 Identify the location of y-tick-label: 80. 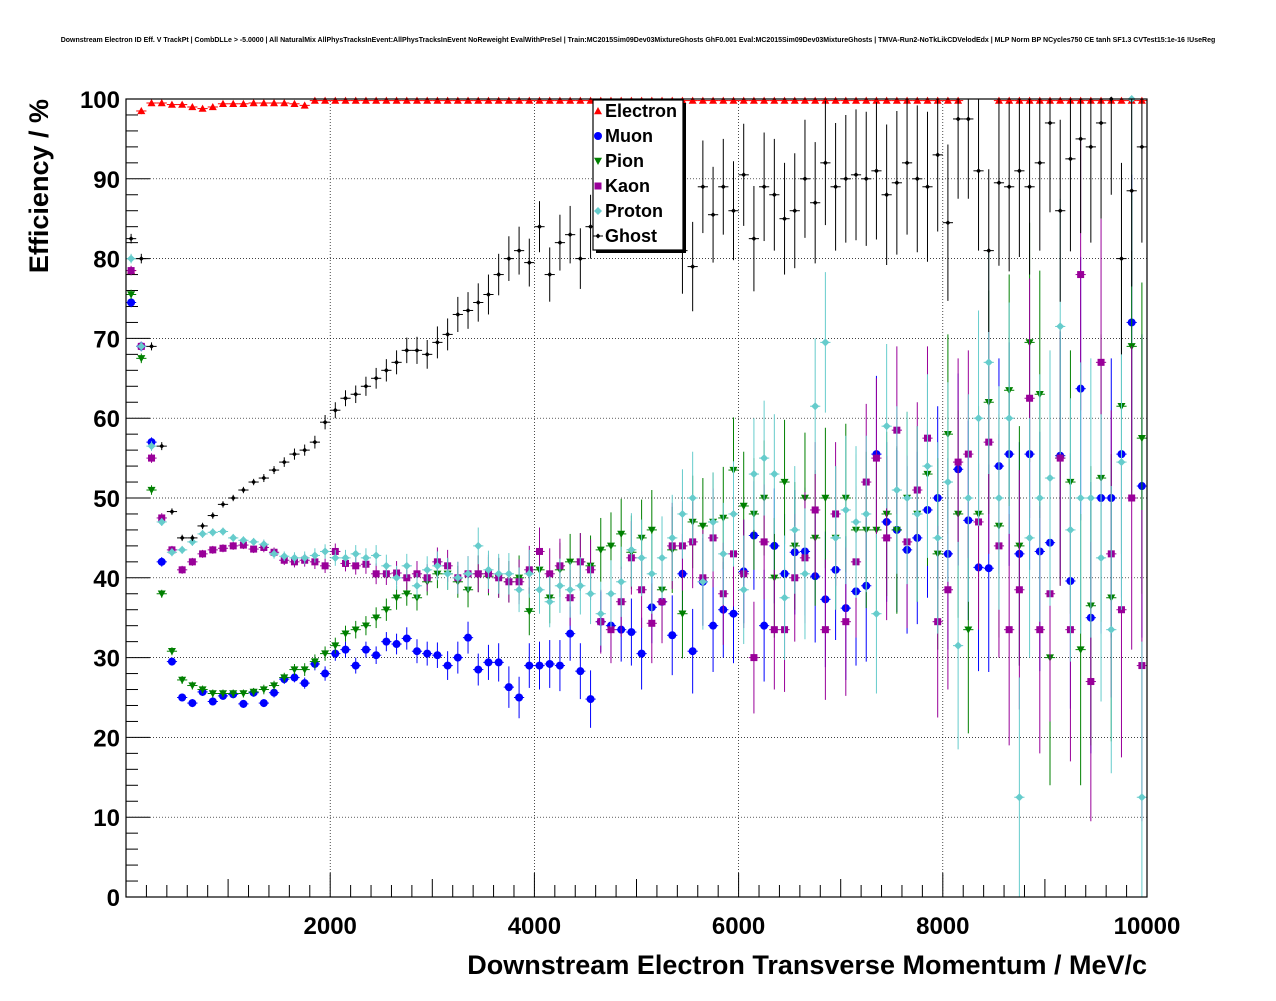
(106, 260).